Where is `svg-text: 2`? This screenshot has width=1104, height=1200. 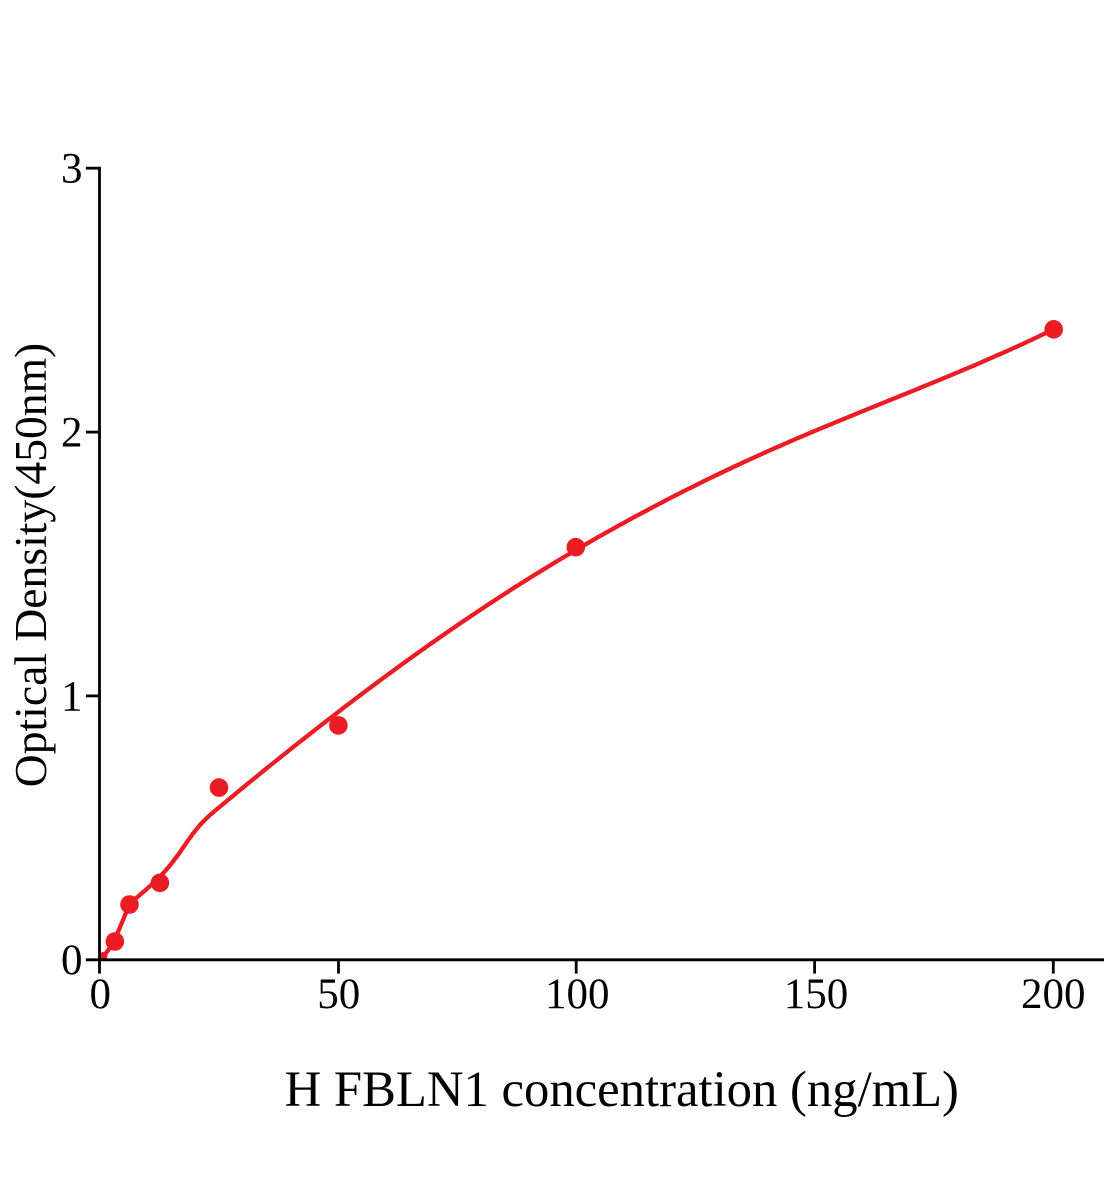 svg-text: 2 is located at coordinates (72, 433).